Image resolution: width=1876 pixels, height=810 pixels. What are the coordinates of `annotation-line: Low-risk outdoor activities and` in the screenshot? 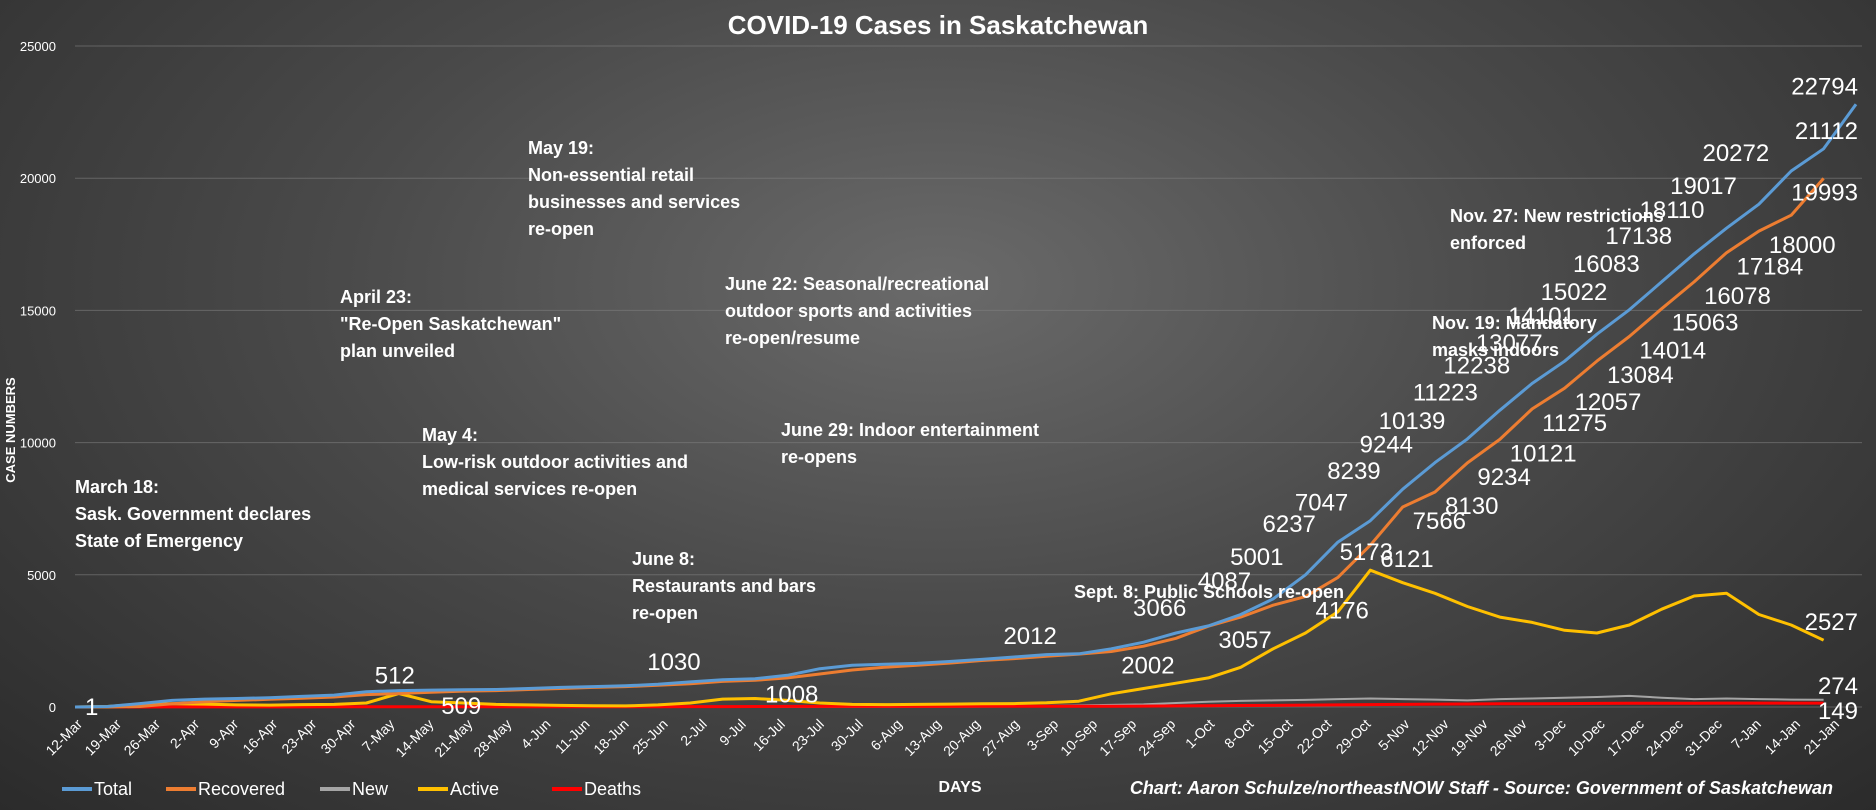 It's located at (555, 462).